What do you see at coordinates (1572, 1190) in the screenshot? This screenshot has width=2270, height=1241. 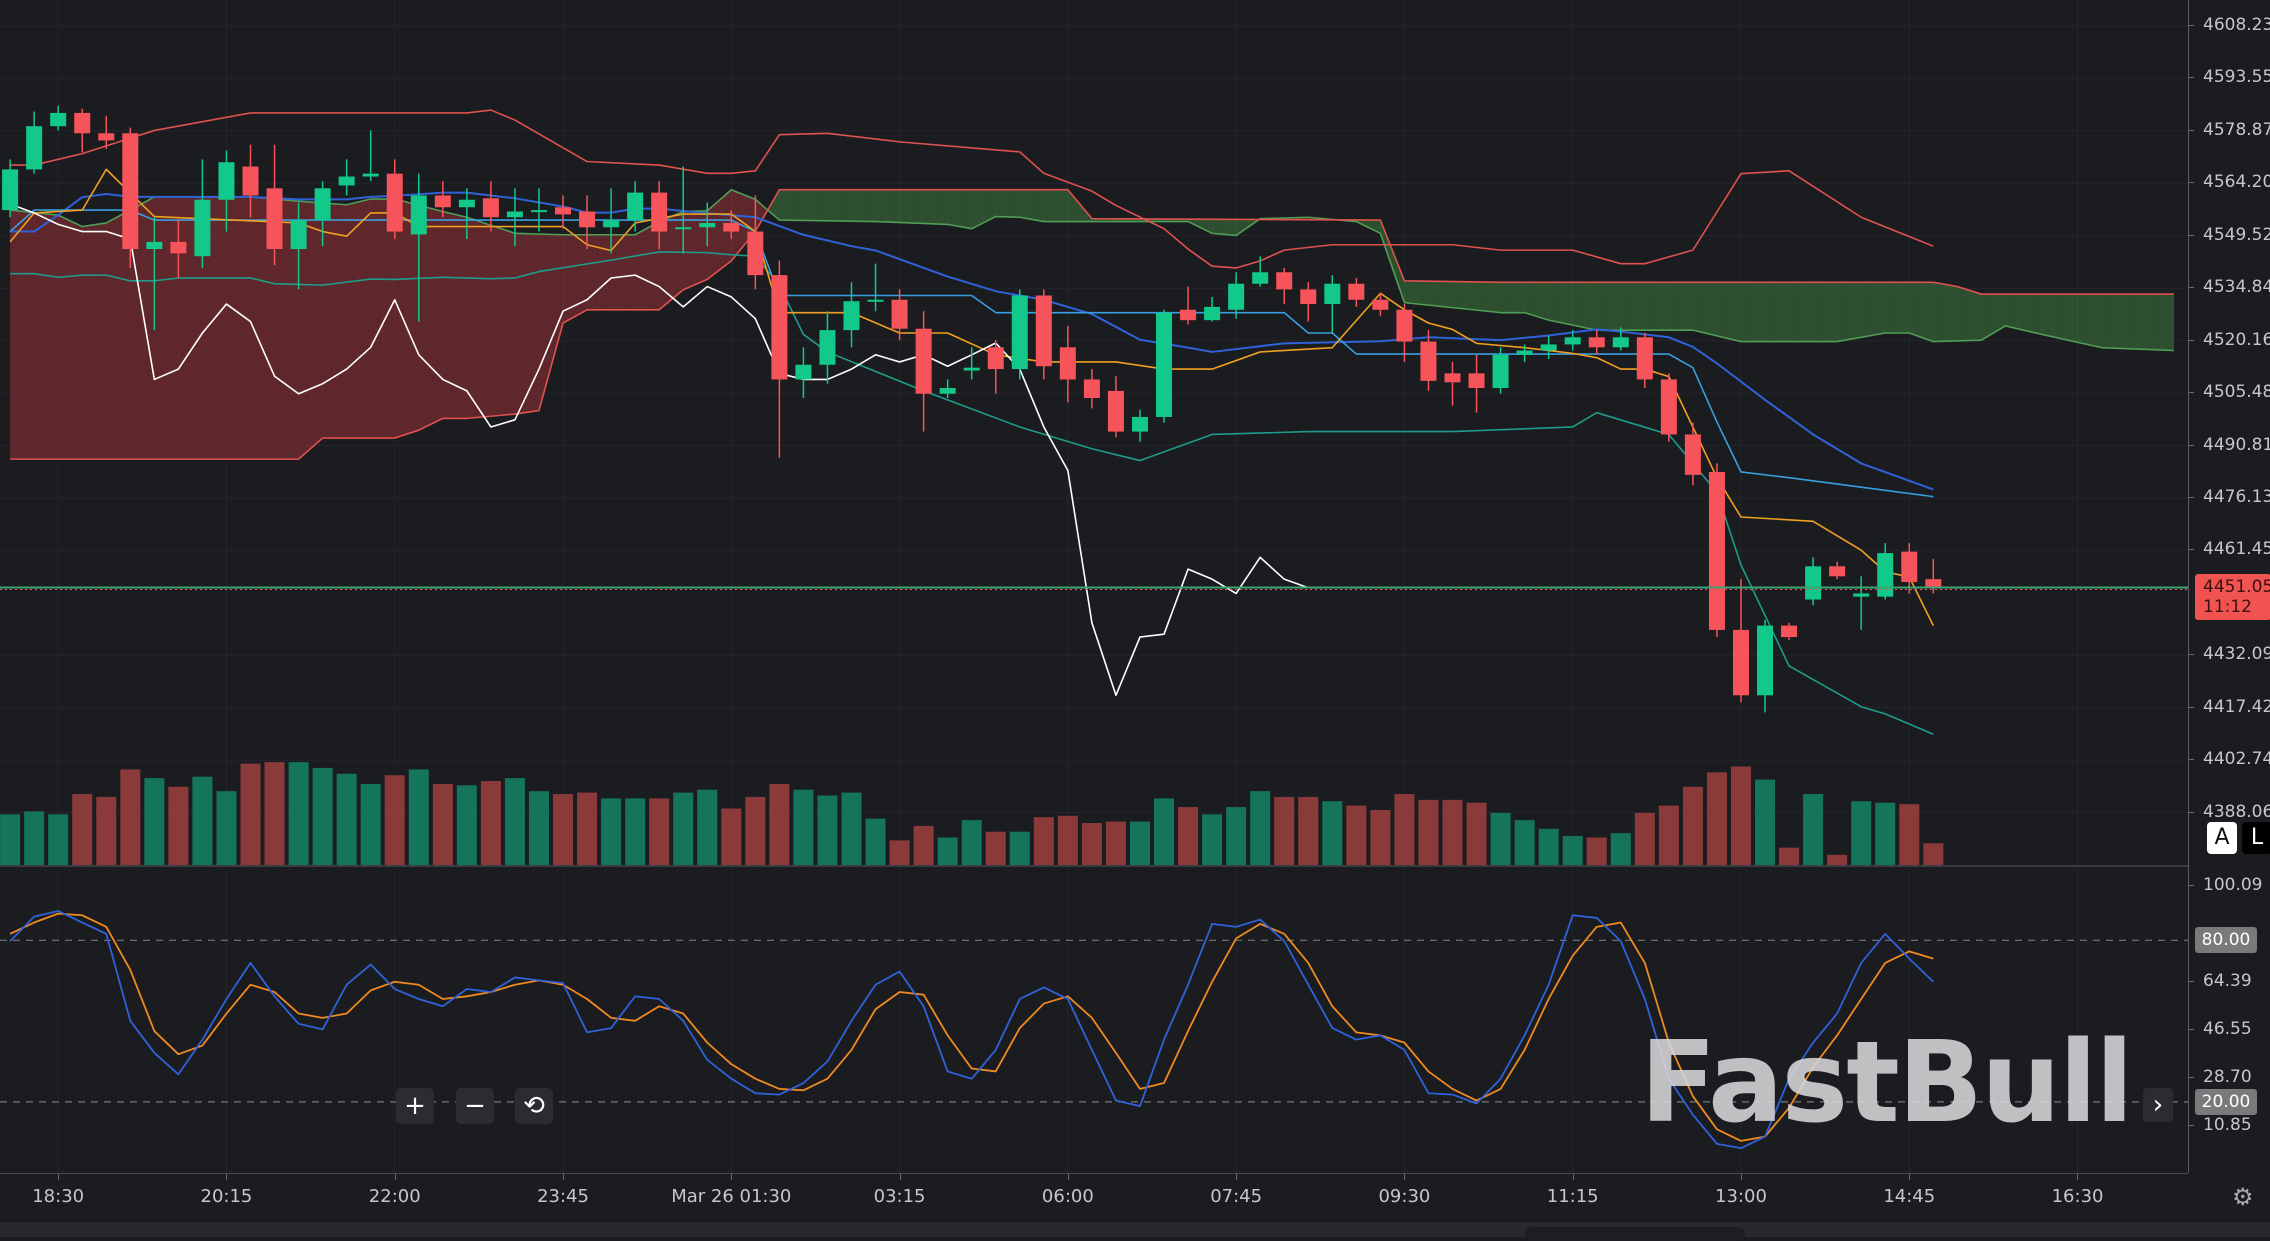 I see `time-label: 11:15` at bounding box center [1572, 1190].